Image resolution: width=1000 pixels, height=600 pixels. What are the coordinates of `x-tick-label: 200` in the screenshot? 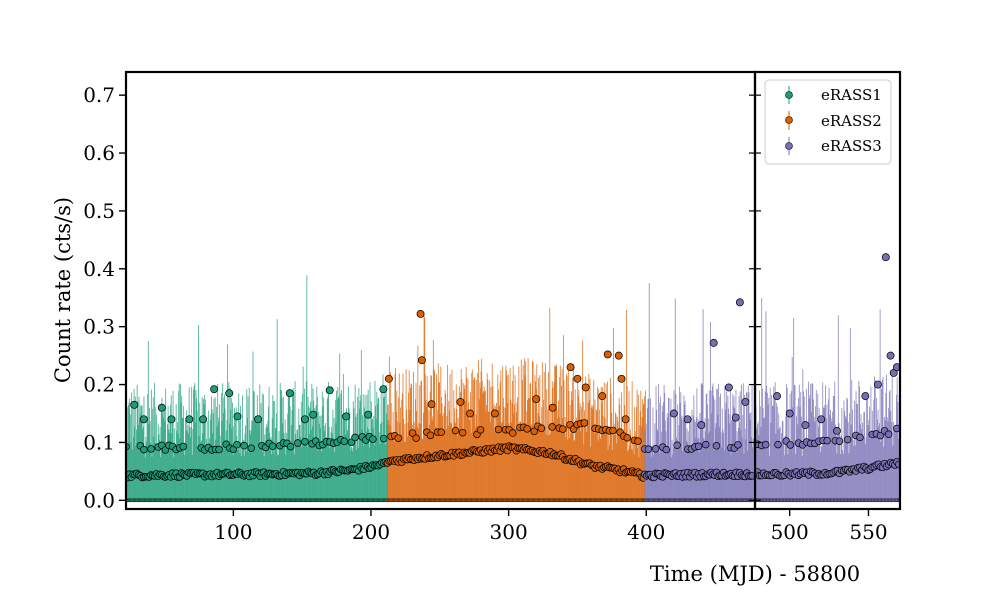 It's located at (371, 532).